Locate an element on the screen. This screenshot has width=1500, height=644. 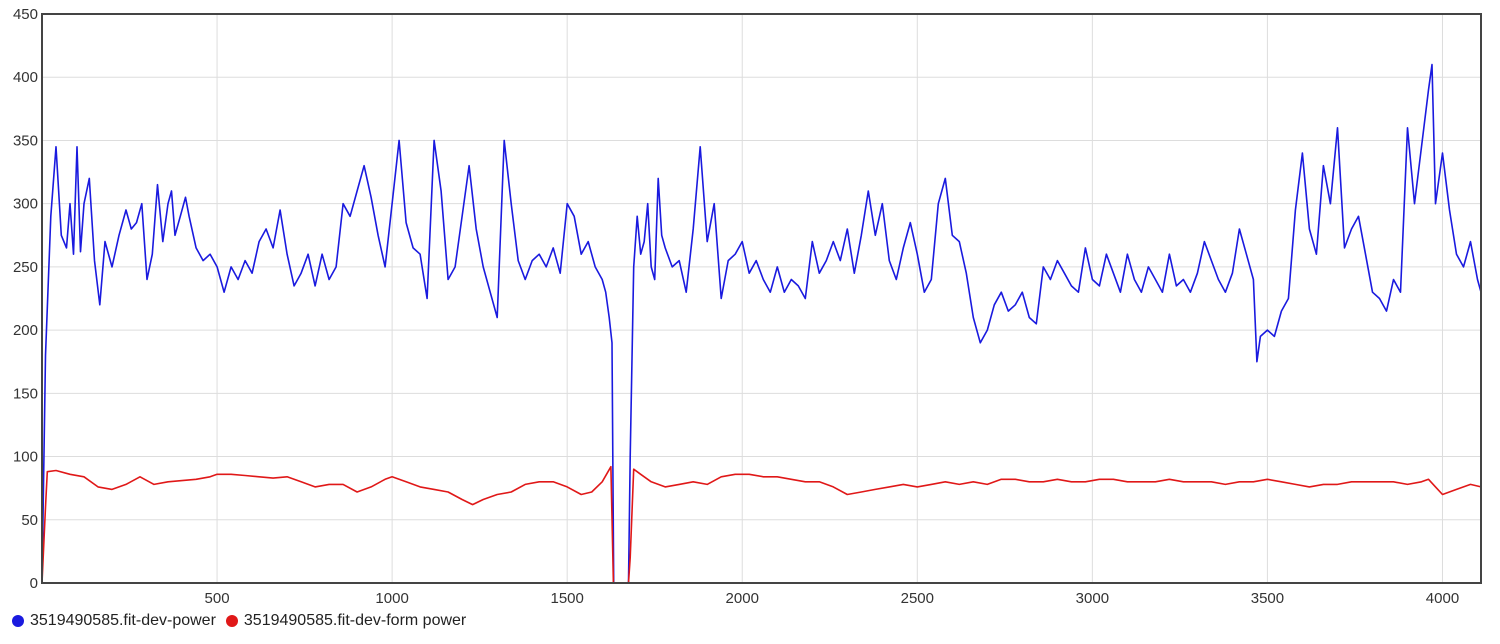
y-tick-label: 200 is located at coordinates (25, 330).